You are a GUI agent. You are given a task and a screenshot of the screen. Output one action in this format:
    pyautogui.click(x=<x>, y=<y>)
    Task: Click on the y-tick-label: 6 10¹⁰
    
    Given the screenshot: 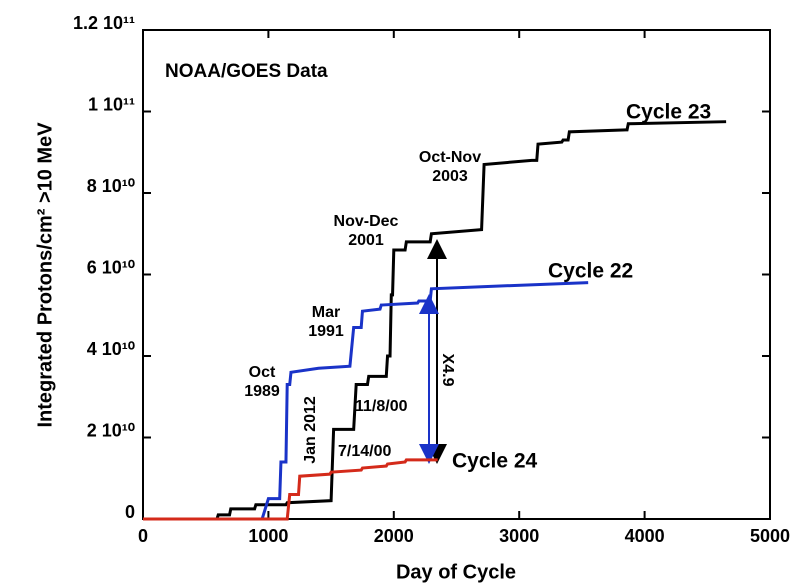 What is the action you would take?
    pyautogui.click(x=111, y=267)
    